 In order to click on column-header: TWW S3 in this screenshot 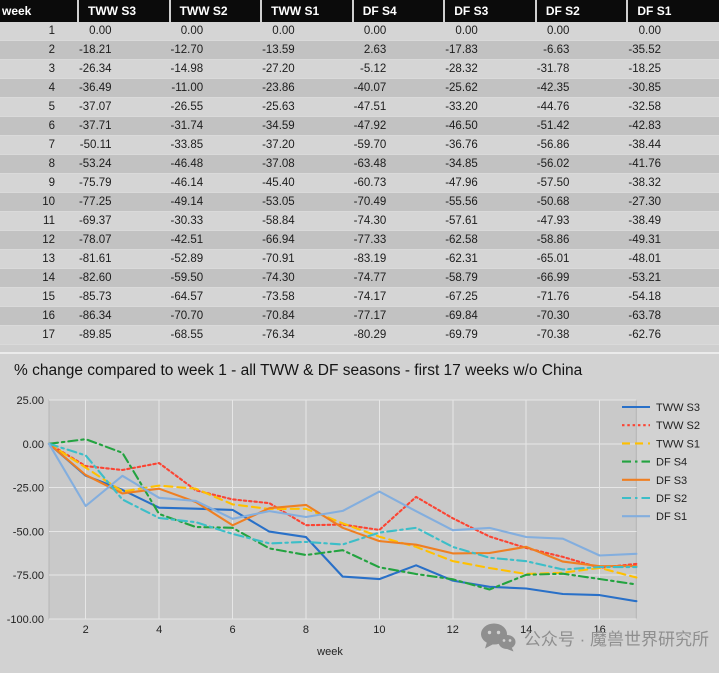, I will do `click(123, 11)`.